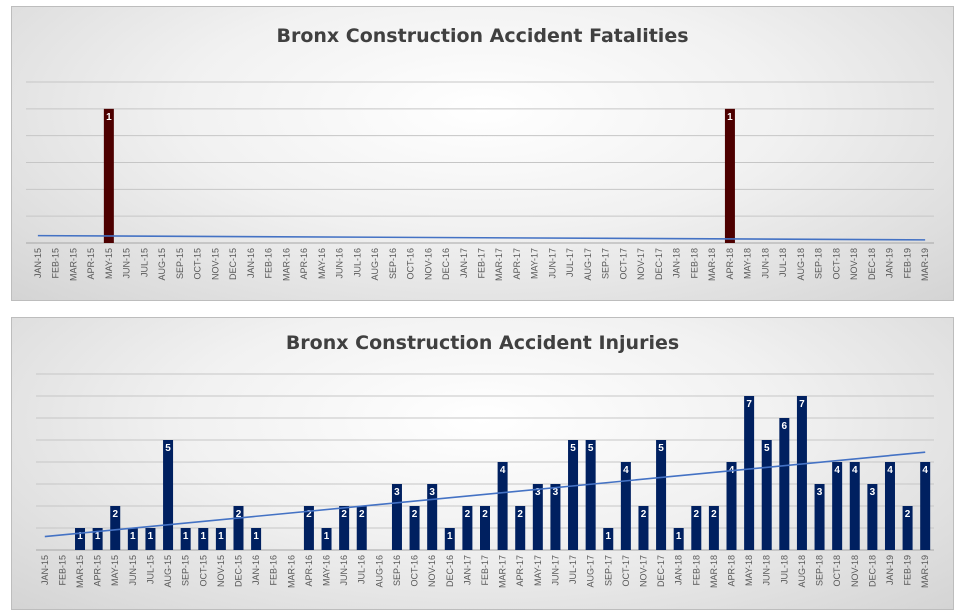 The width and height of the screenshot is (965, 612). What do you see at coordinates (591, 448) in the screenshot?
I see `data-label: 5` at bounding box center [591, 448].